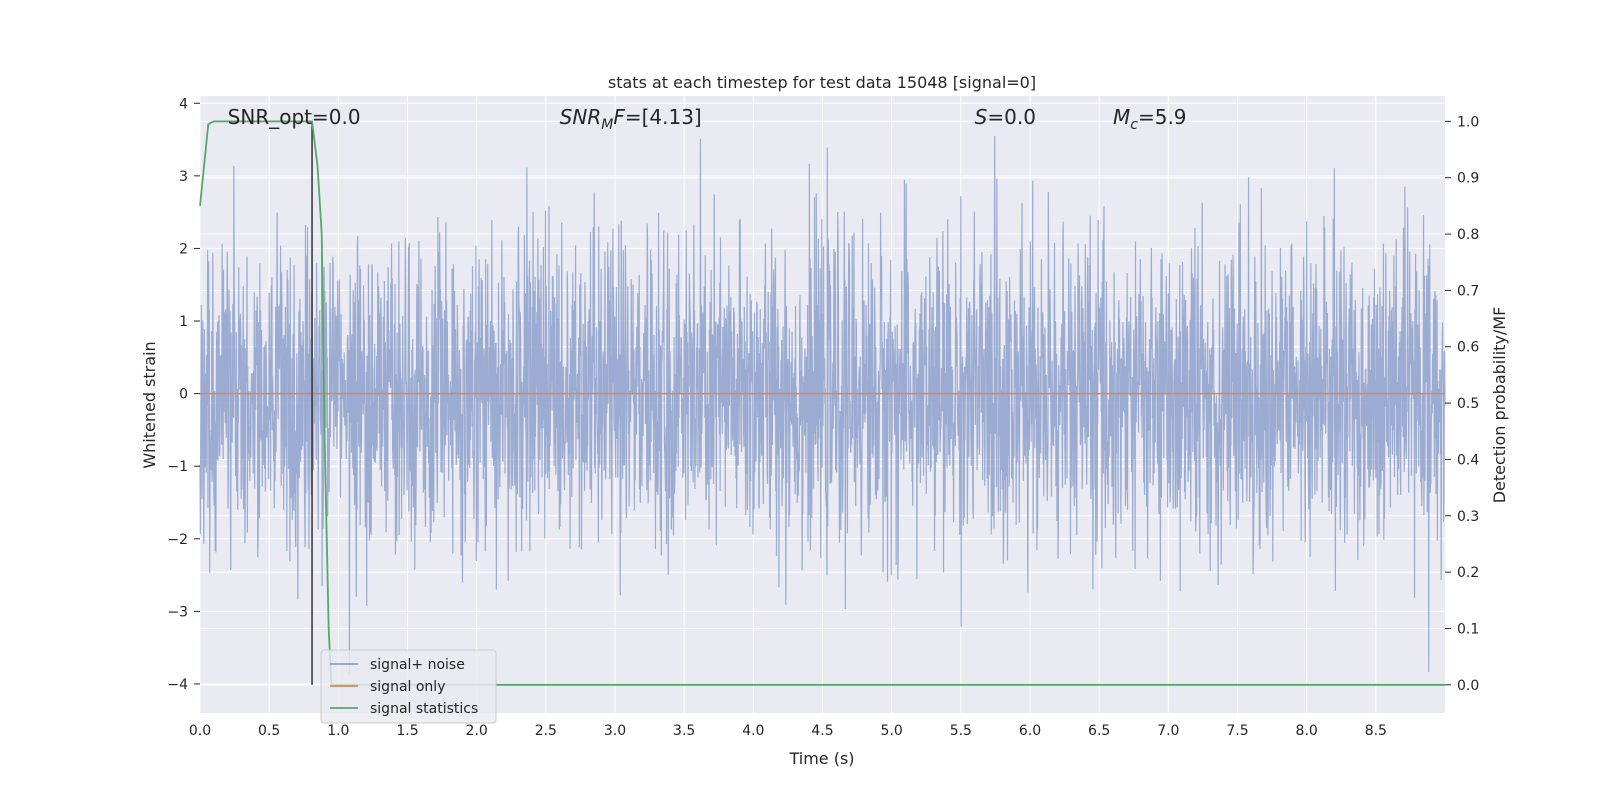  What do you see at coordinates (477, 731) in the screenshot?
I see `x-tick-label: 2.0` at bounding box center [477, 731].